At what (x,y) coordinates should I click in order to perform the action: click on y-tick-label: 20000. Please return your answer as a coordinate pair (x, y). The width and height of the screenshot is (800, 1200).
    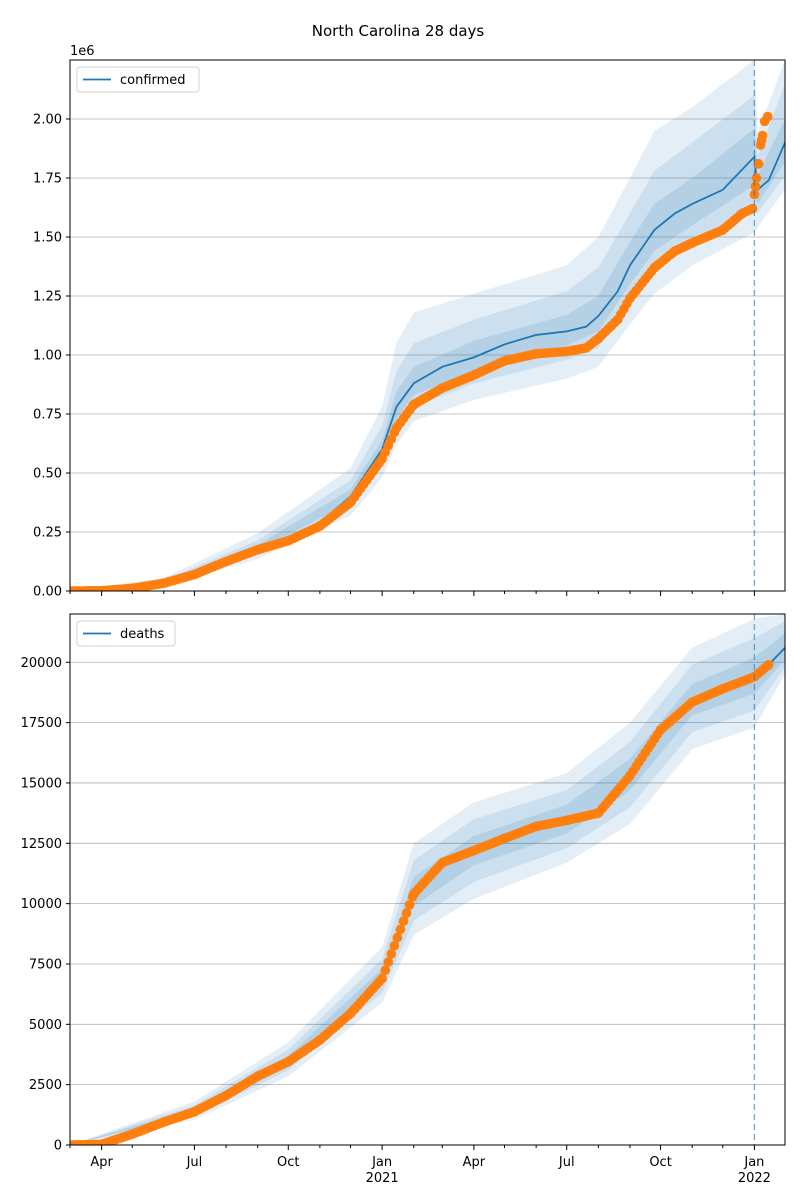
    Looking at the image, I should click on (41, 663).